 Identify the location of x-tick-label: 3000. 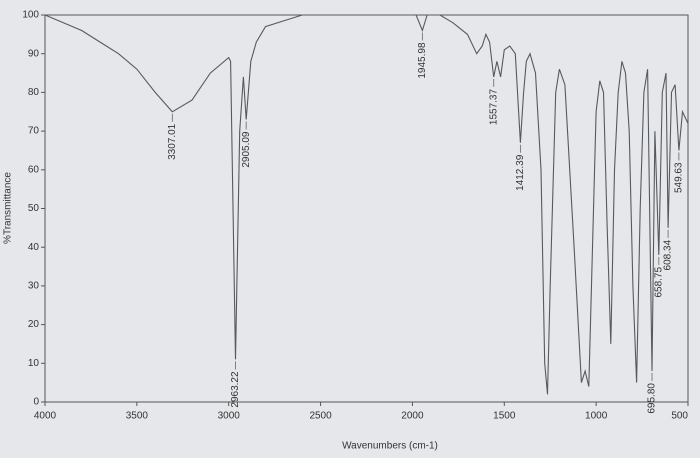
(229, 416).